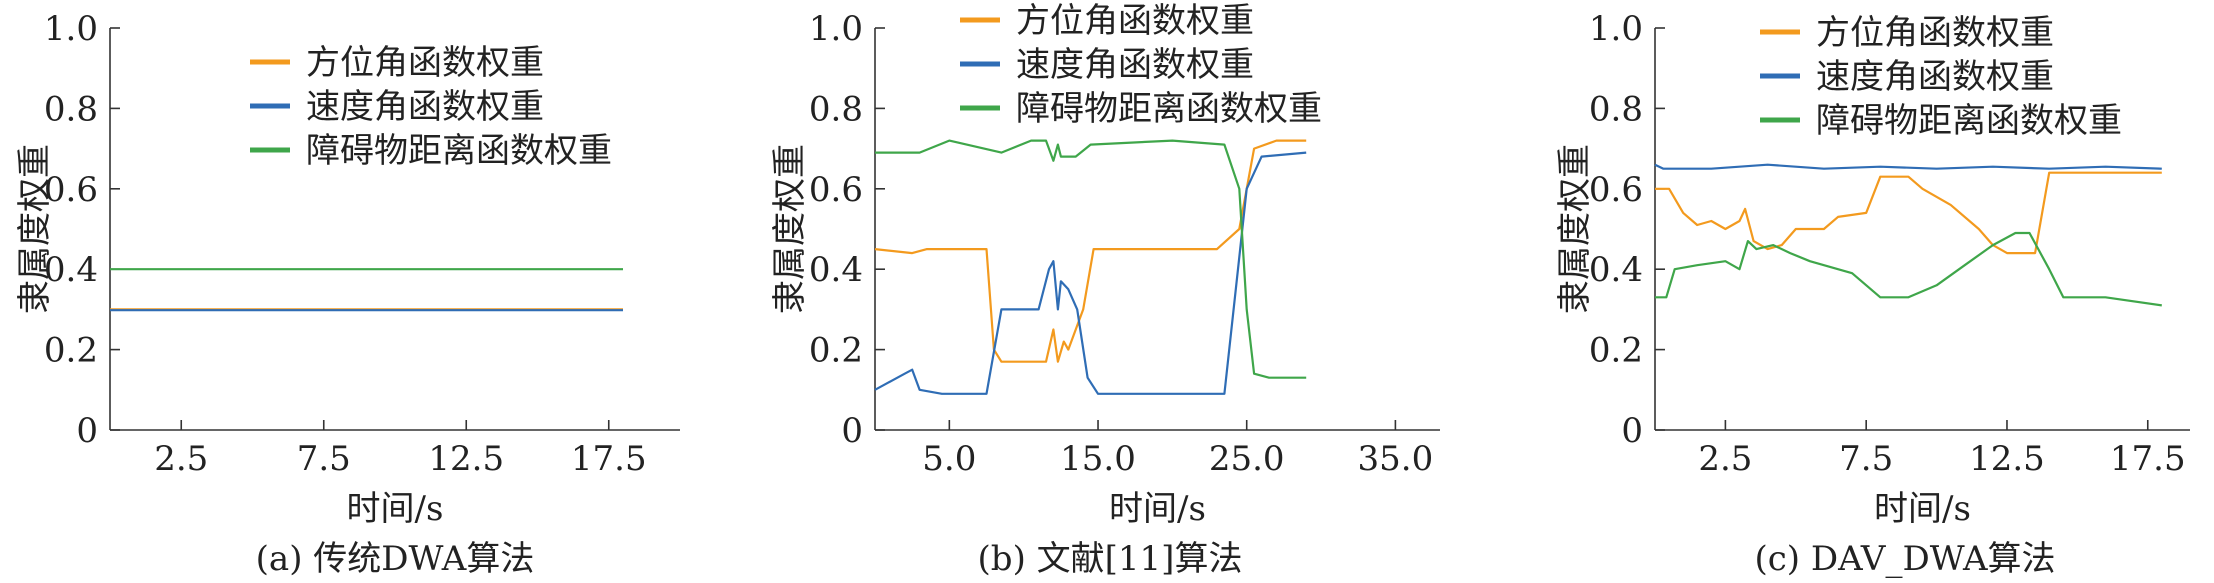 This screenshot has height=583, width=2214. What do you see at coordinates (949, 459) in the screenshot?
I see `x-tick-label: 5.0` at bounding box center [949, 459].